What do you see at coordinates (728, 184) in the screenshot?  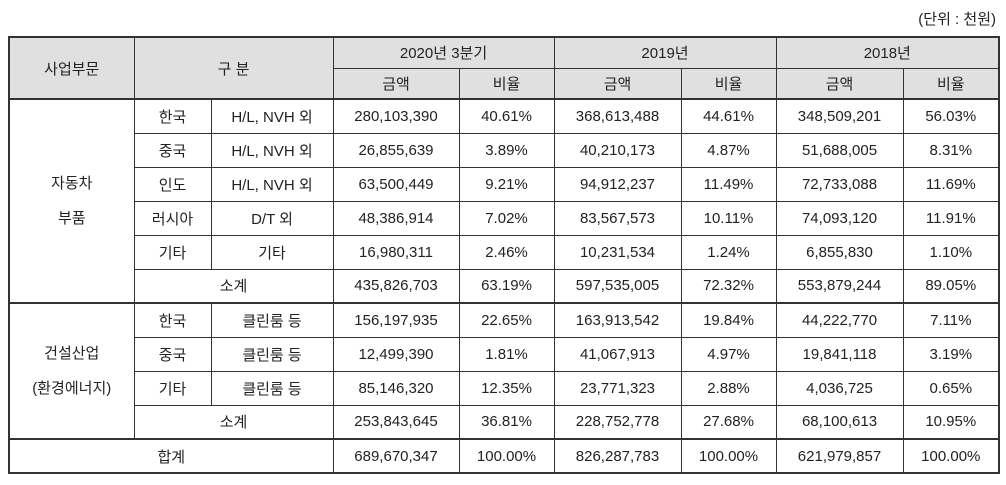 I see `ratio-cell: 11.49%` at bounding box center [728, 184].